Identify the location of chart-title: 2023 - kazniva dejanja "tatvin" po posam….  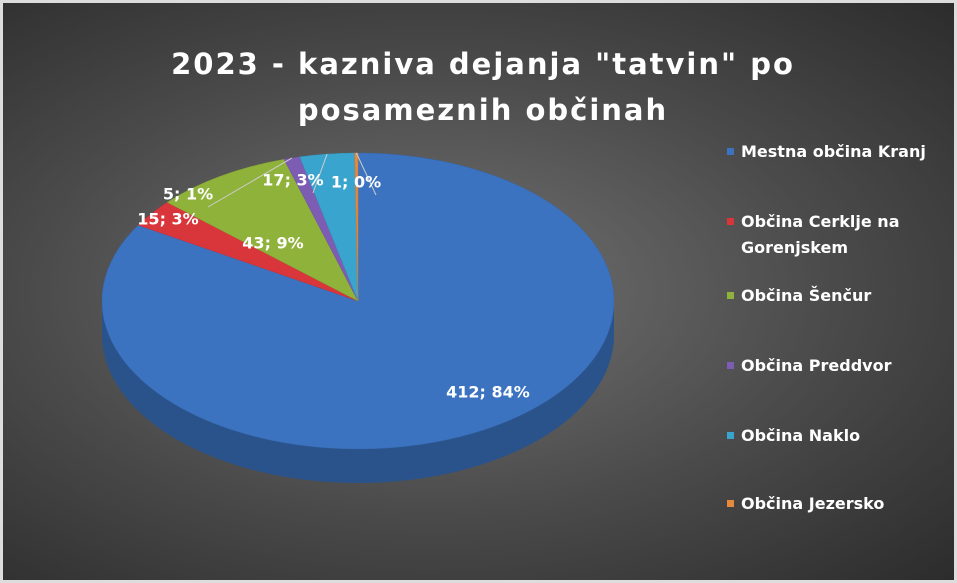
(483, 87).